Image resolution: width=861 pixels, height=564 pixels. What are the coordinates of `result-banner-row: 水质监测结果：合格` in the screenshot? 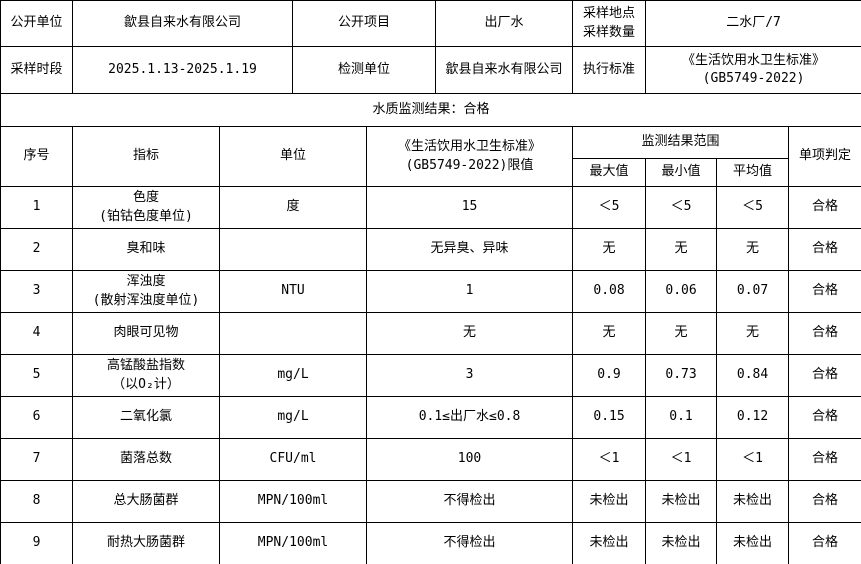 It's located at (430, 110).